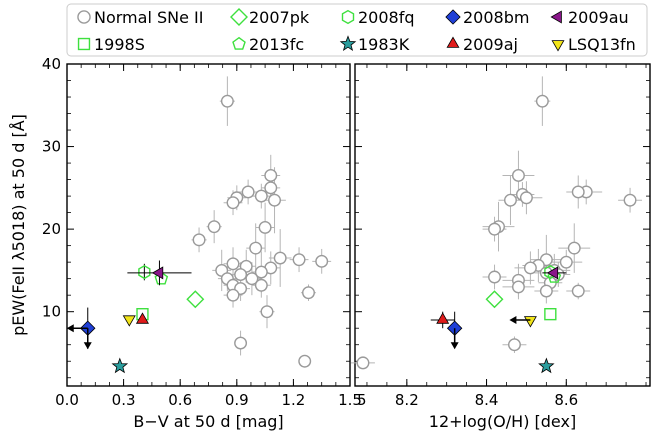 The height and width of the screenshot is (434, 665). I want to click on left-series-2013fc, so click(161, 278).